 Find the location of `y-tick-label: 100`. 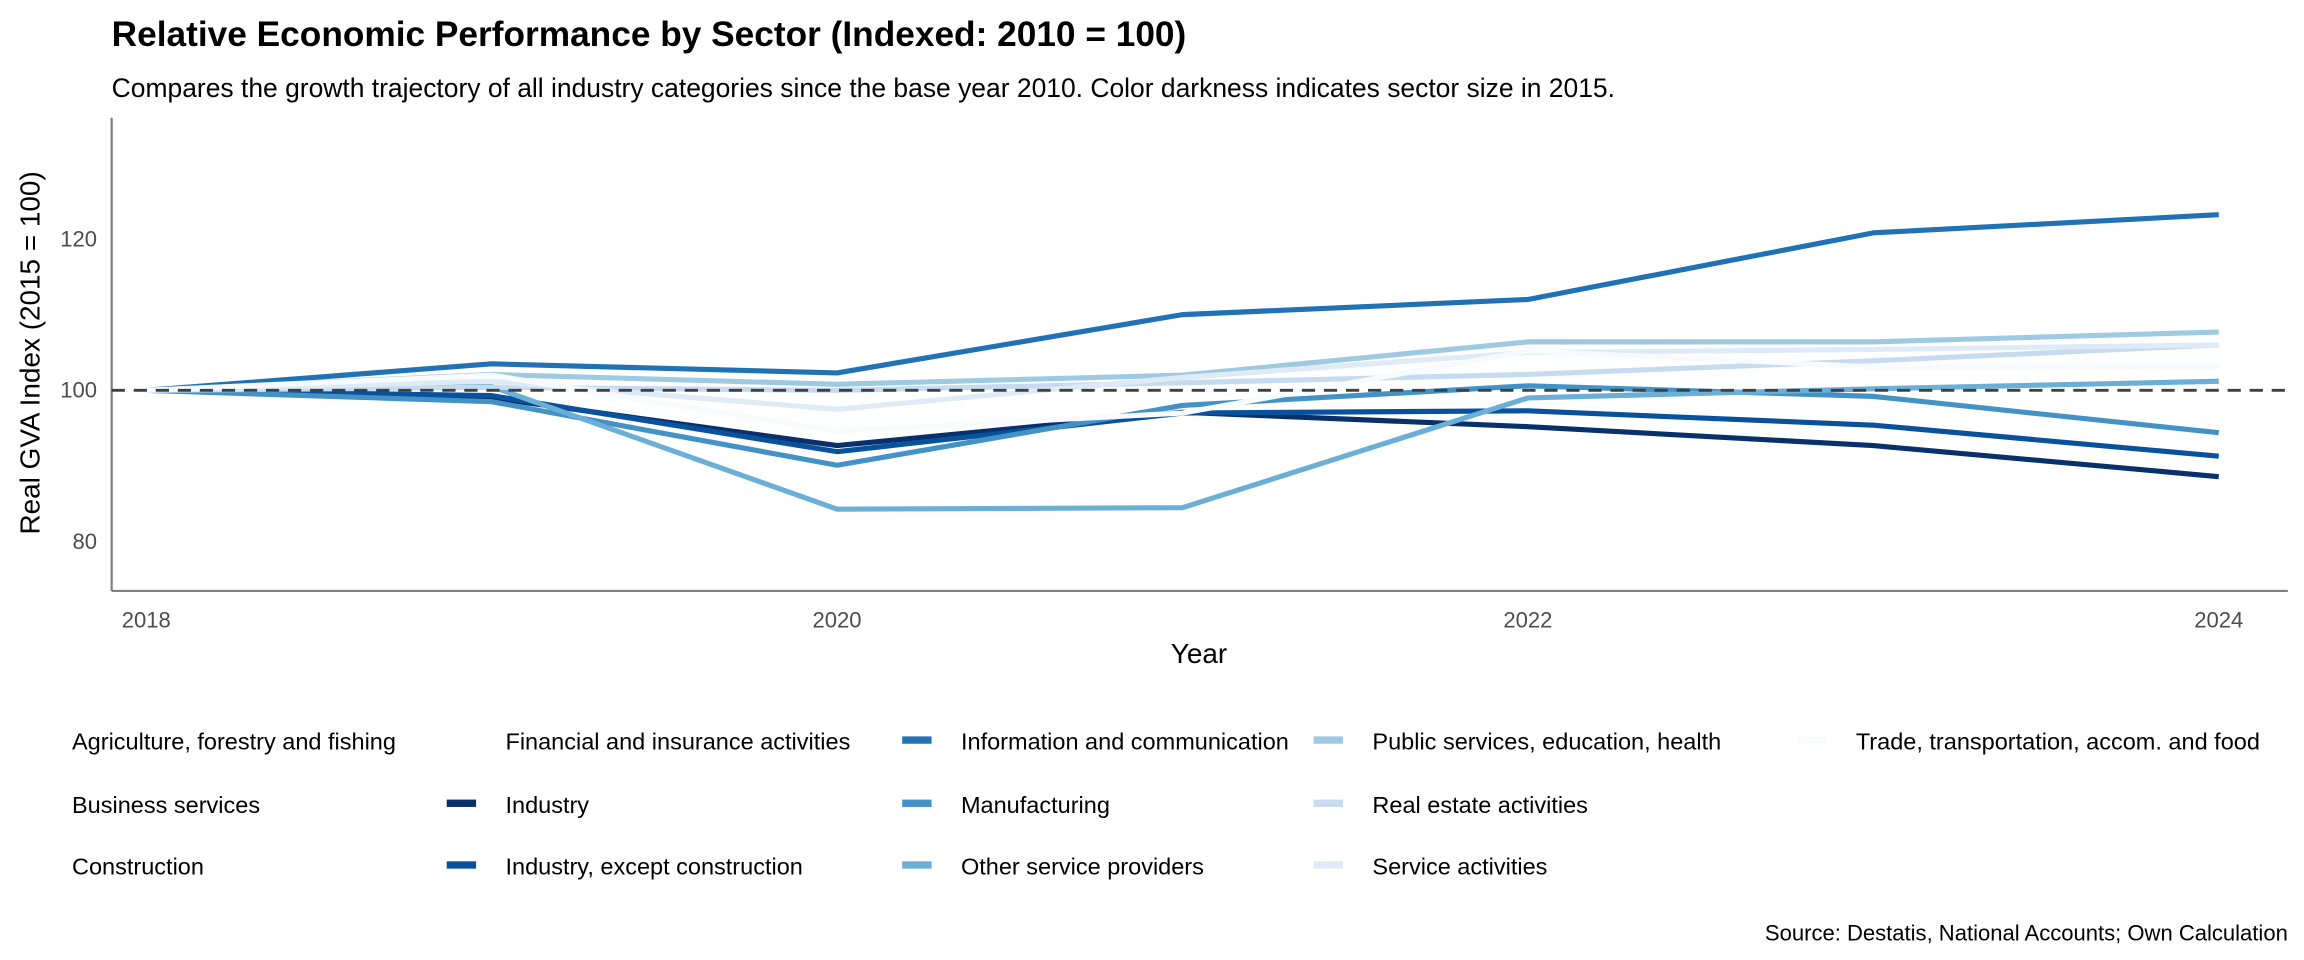

y-tick-label: 100 is located at coordinates (78, 390).